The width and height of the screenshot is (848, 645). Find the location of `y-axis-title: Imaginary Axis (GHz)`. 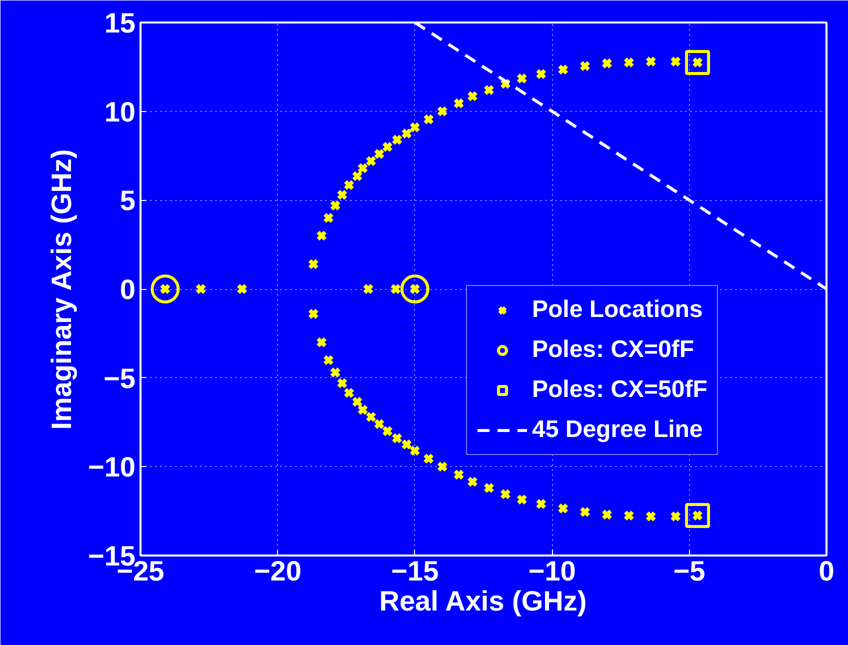

y-axis-title: Imaginary Axis (GHz) is located at coordinates (62, 289).